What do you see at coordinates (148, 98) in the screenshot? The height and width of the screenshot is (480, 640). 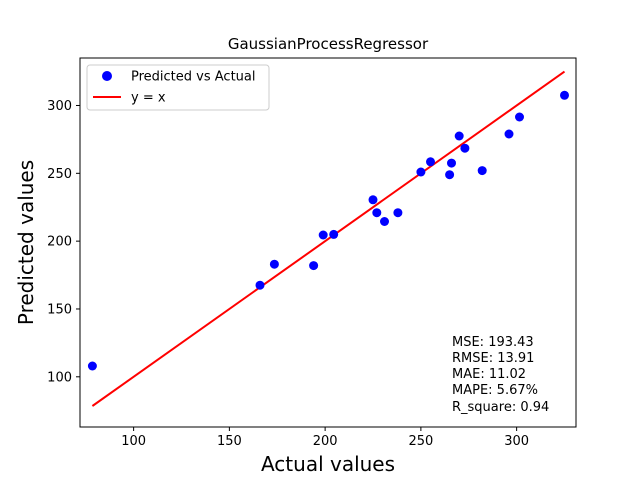 I see `legend-label-line: y = x` at bounding box center [148, 98].